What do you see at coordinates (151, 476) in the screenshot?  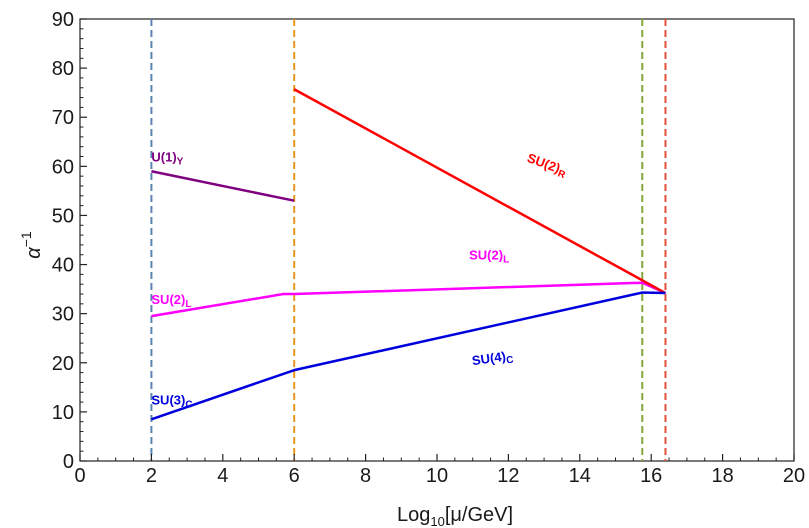 I see `x-tick-label-1: 2` at bounding box center [151, 476].